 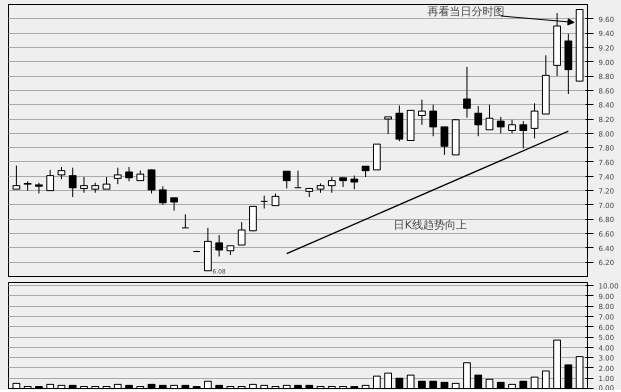 I want to click on annotation: 再看当日分时图, so click(x=466, y=11).